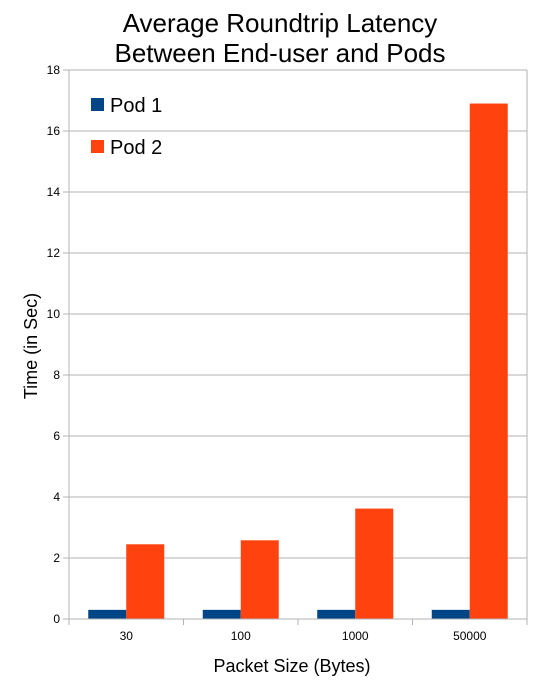 The image size is (534, 694). Describe the element at coordinates (127, 636) in the screenshot. I see `x-tick-label: 30` at that location.